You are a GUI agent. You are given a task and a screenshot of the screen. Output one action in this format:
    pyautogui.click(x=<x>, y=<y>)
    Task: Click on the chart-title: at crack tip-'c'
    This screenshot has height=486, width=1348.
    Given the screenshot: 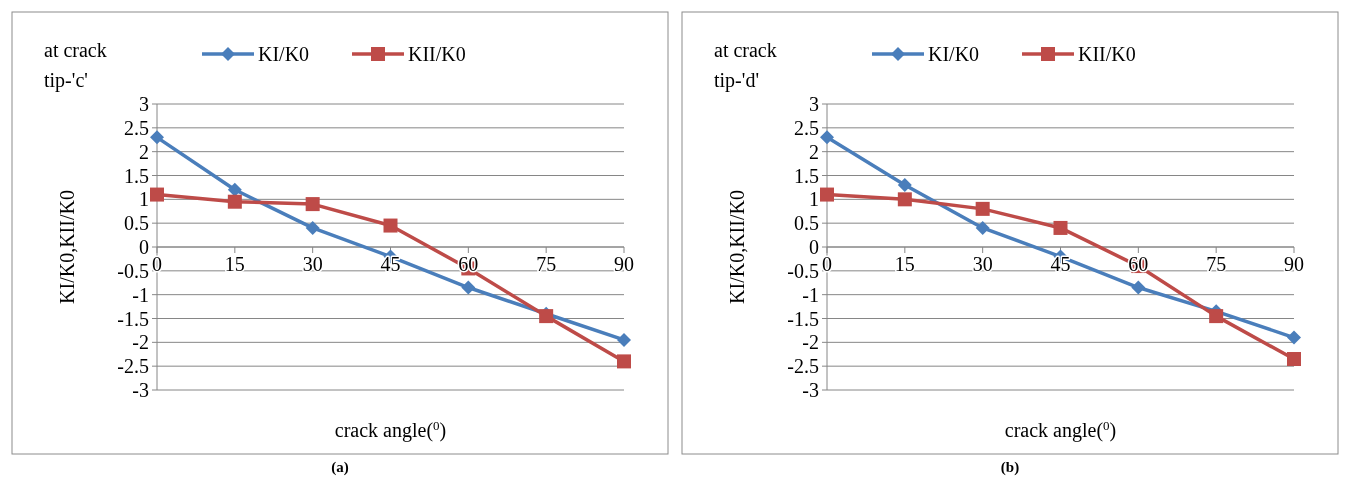 What is the action you would take?
    pyautogui.click(x=75, y=65)
    